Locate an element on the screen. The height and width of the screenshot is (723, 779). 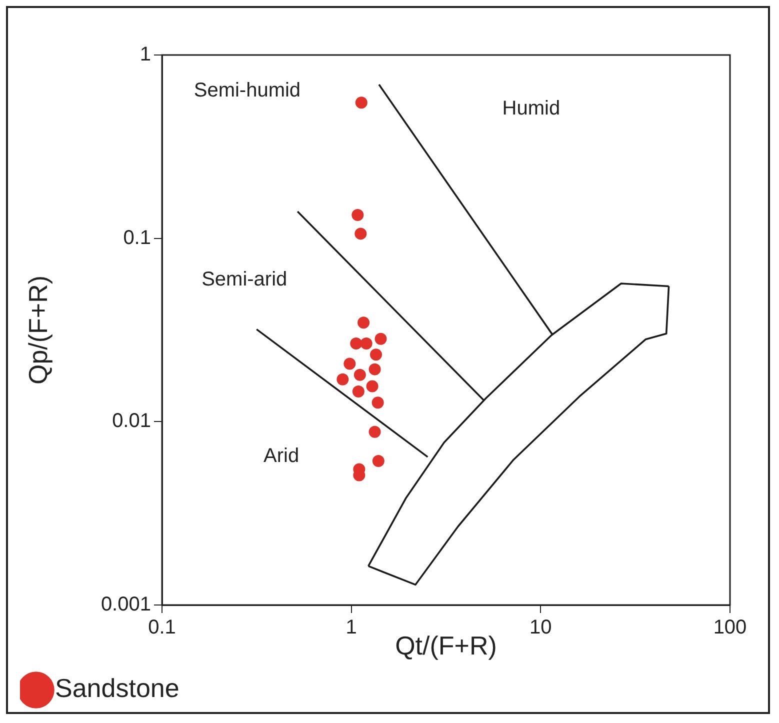
annotation: Humid is located at coordinates (531, 108).